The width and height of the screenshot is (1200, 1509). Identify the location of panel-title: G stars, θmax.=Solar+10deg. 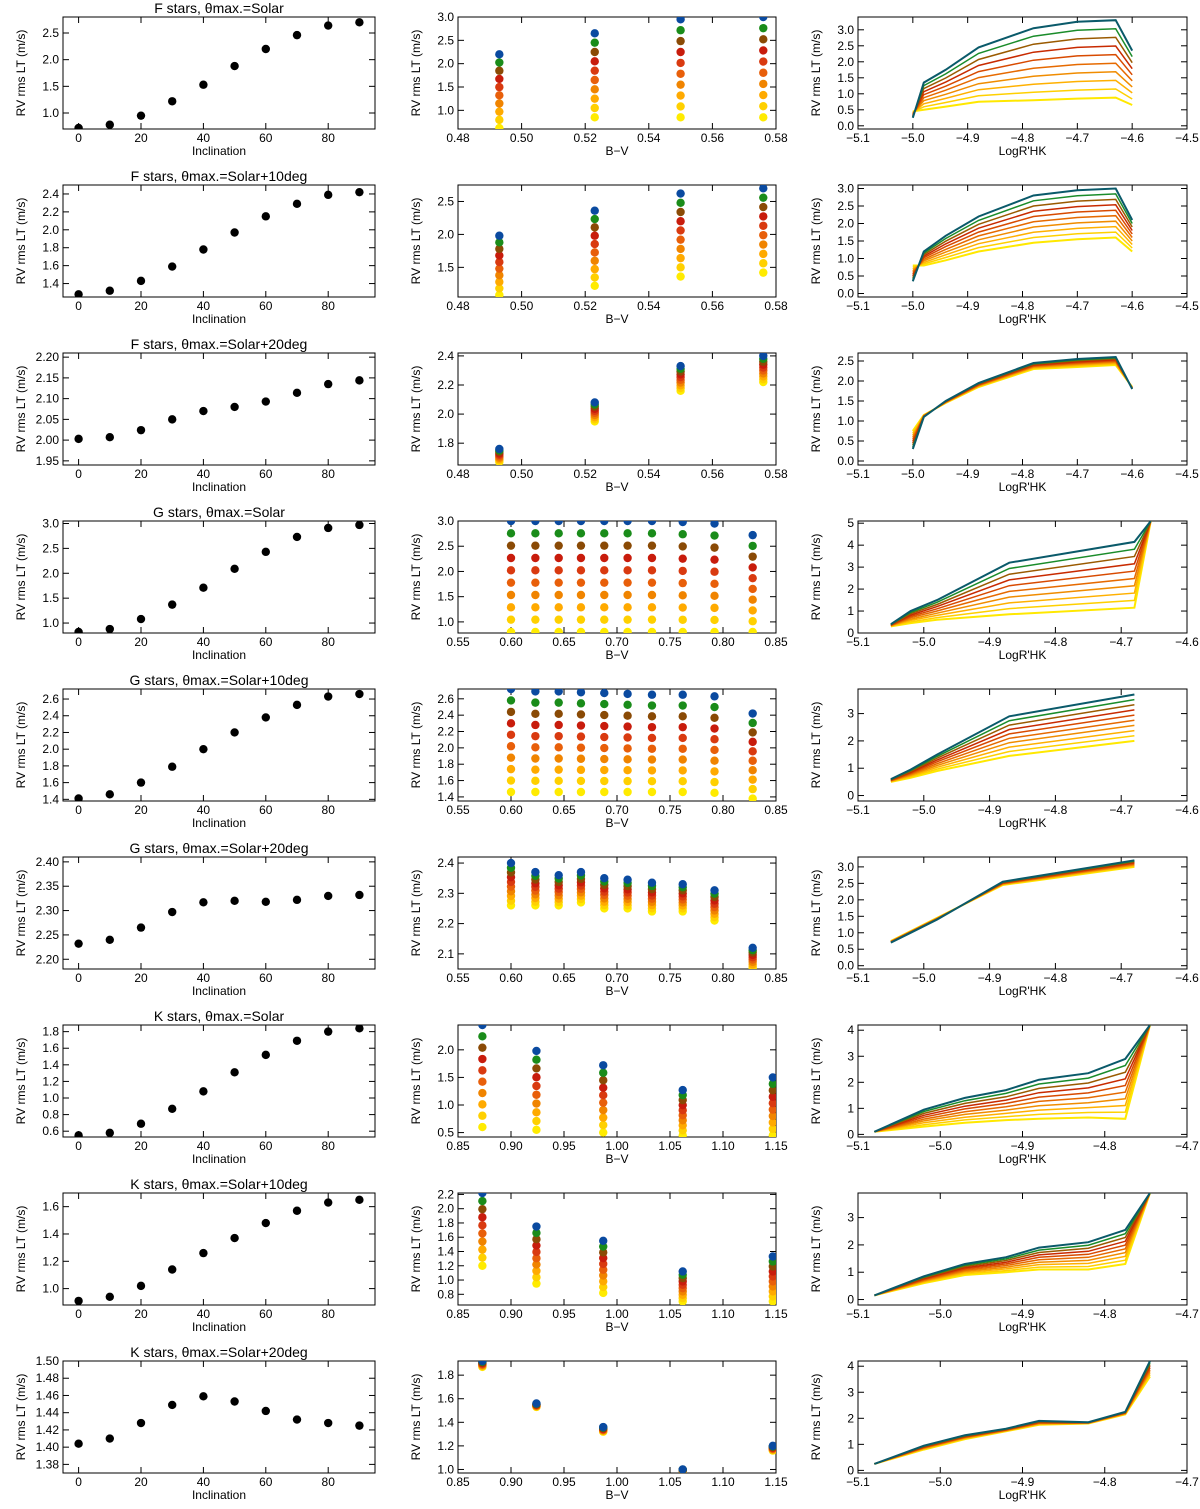
(219, 680).